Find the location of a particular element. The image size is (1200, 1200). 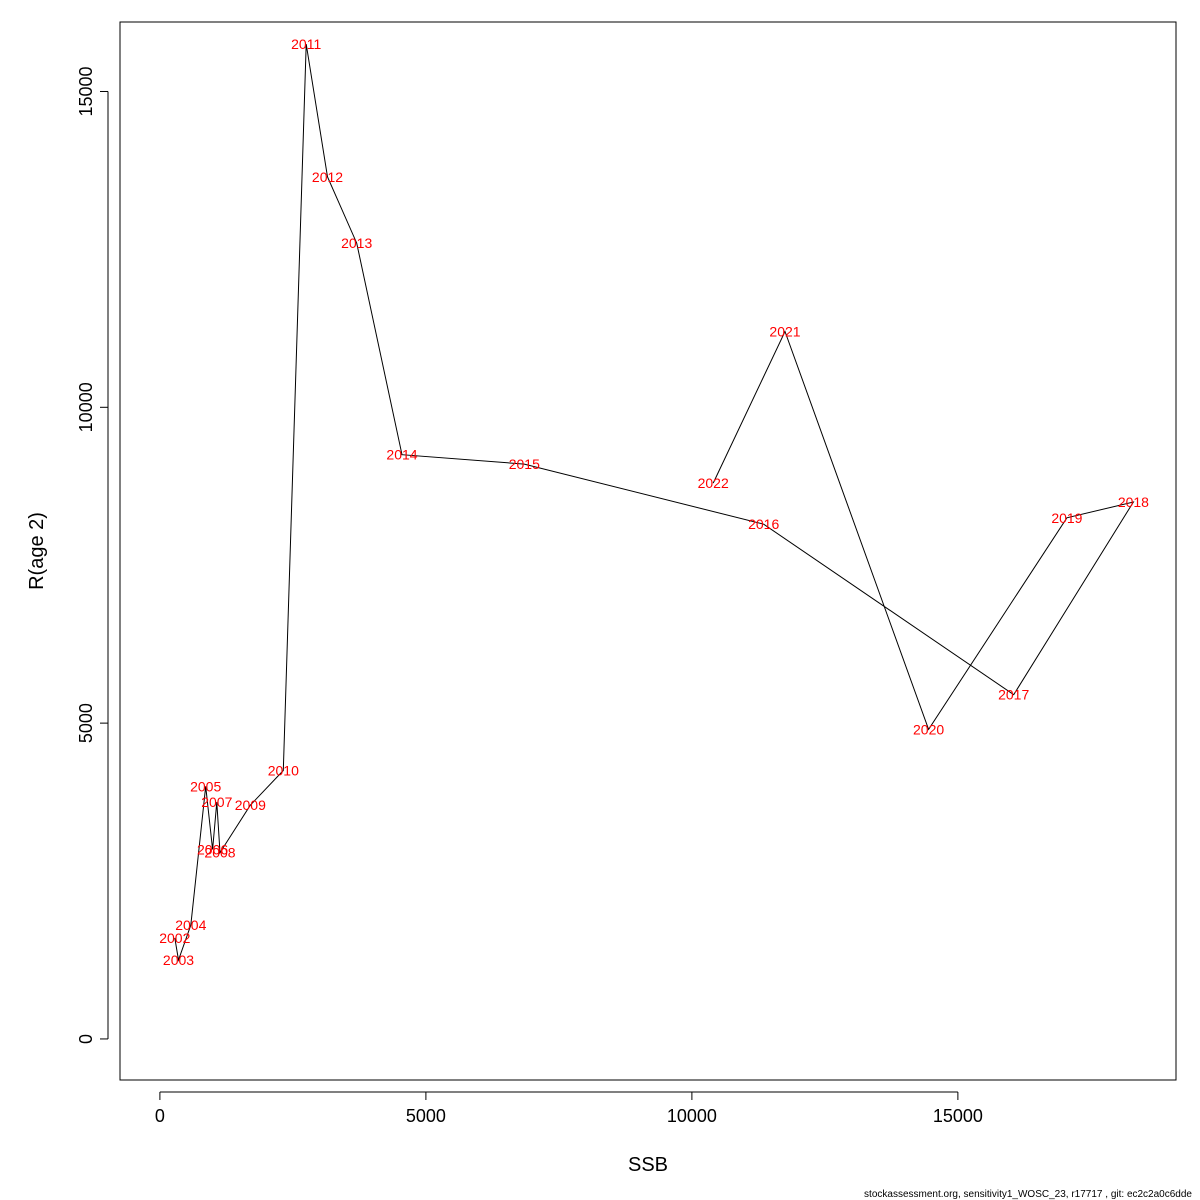

x-tick-label: 15000 is located at coordinates (958, 1116).